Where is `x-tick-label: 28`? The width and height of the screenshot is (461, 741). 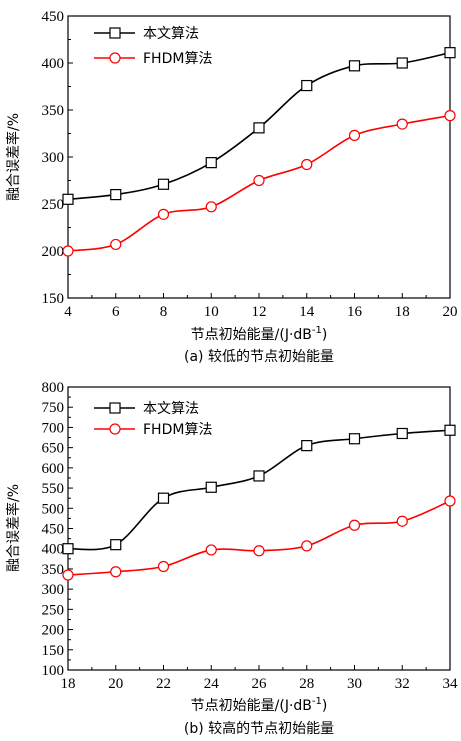 x-tick-label: 28 is located at coordinates (306, 684).